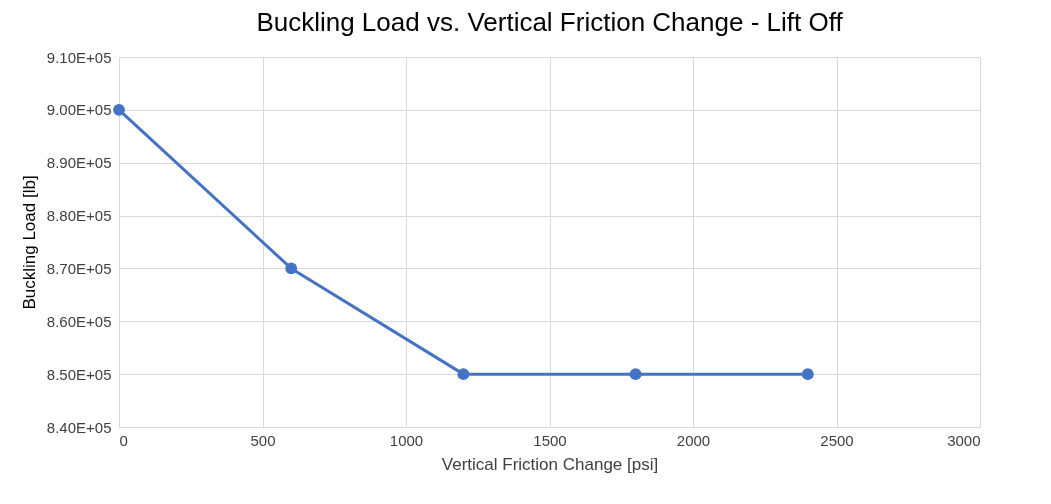  What do you see at coordinates (693, 440) in the screenshot?
I see `x-tick-label: 2000` at bounding box center [693, 440].